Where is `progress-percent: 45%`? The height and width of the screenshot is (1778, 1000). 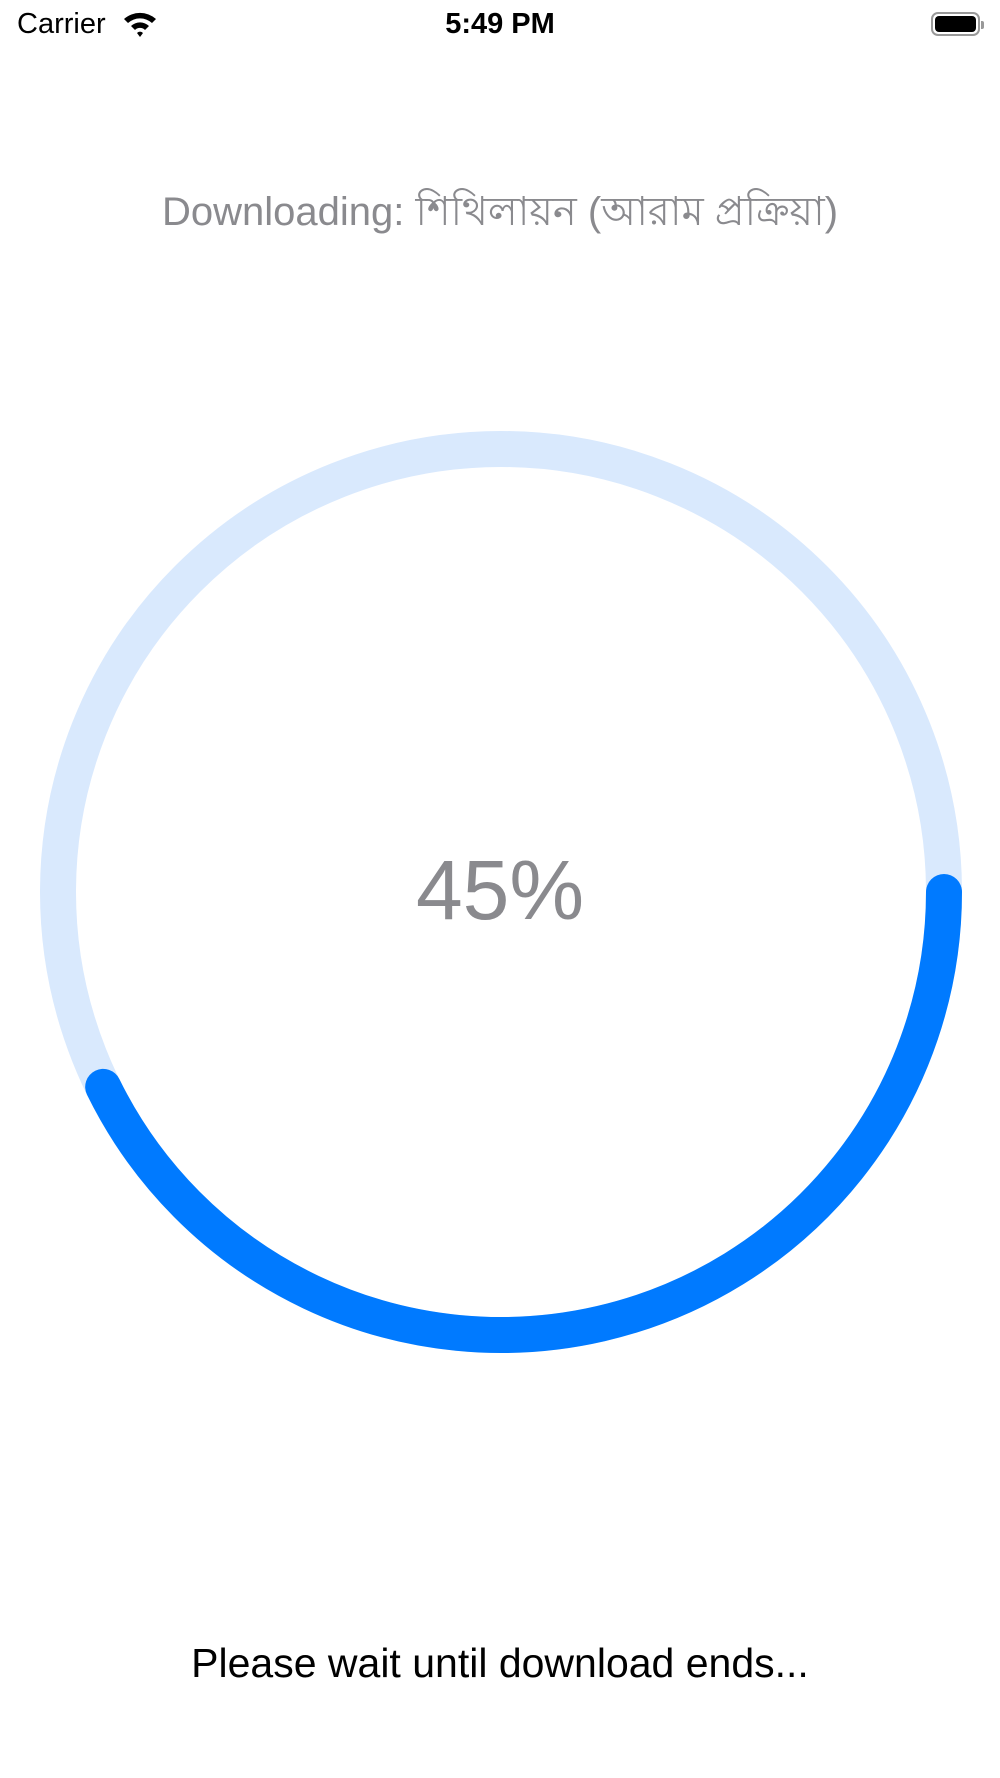
progress-percent: 45% is located at coordinates (500, 890).